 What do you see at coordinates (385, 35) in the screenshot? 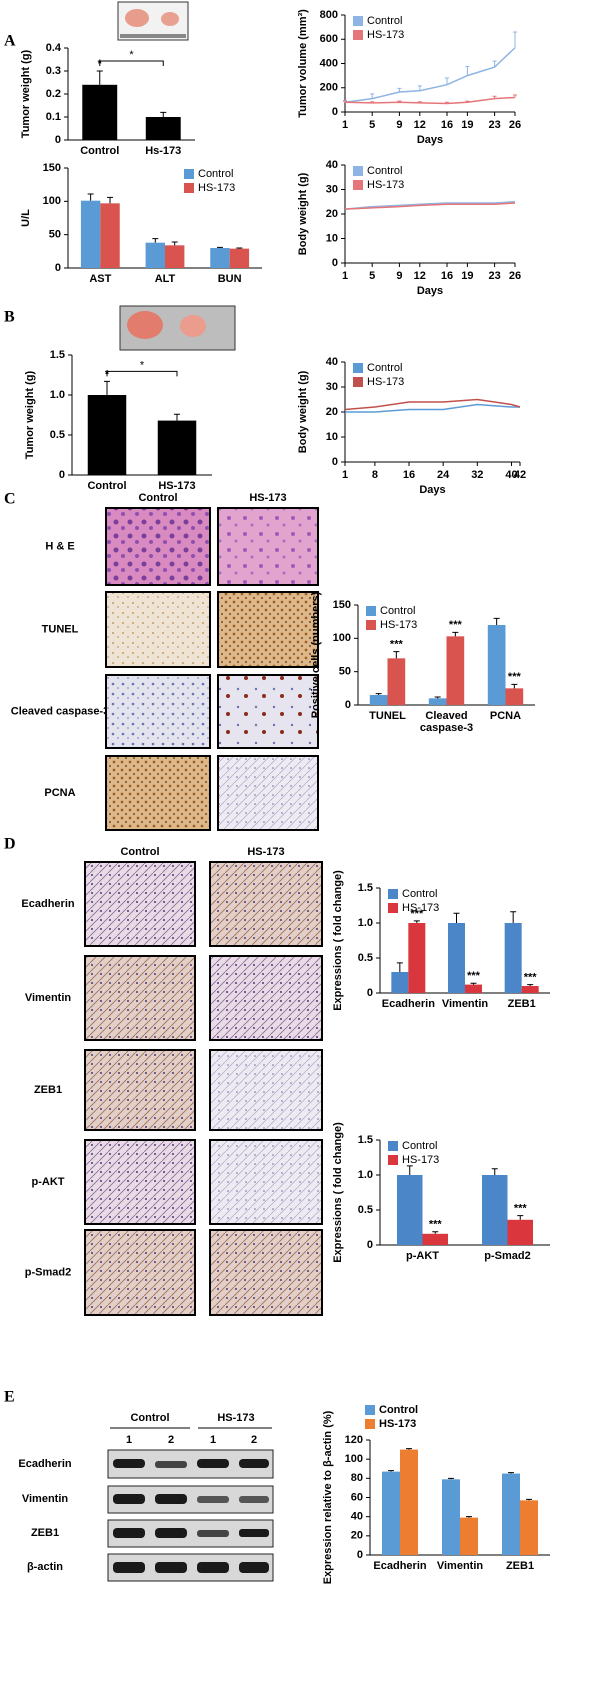
I see `legend-label: HS-173` at bounding box center [385, 35].